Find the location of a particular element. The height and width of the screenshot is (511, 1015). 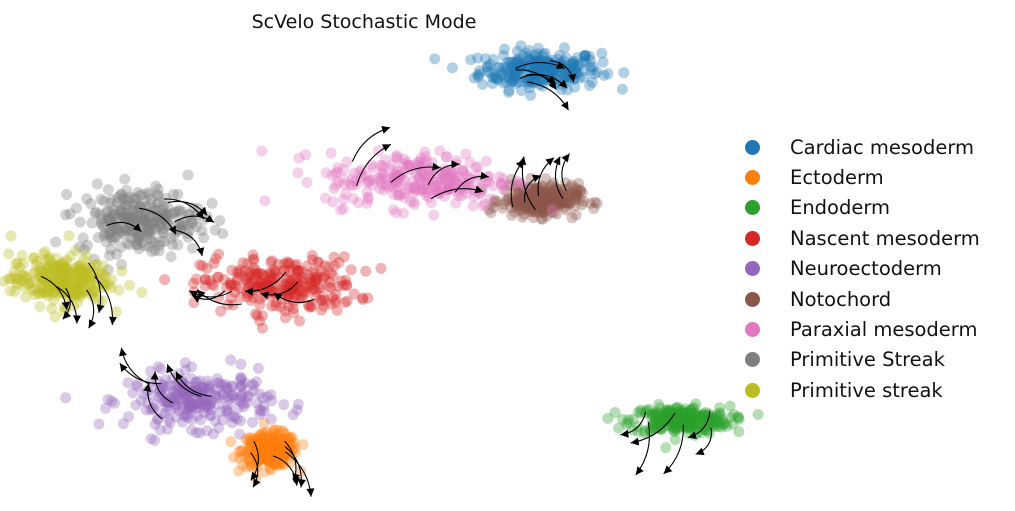

legend-item: Neuroectoderm is located at coordinates (860, 269).